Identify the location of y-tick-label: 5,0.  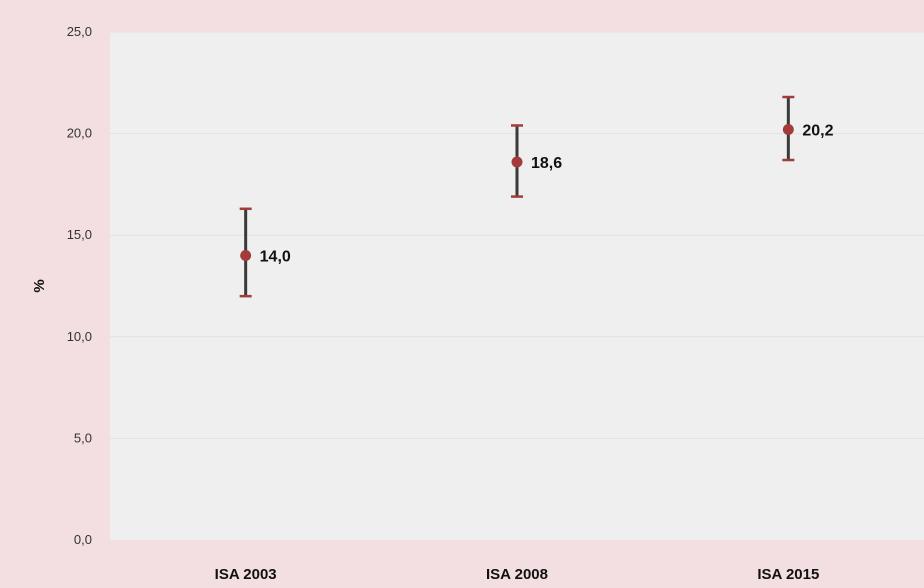
(83, 437).